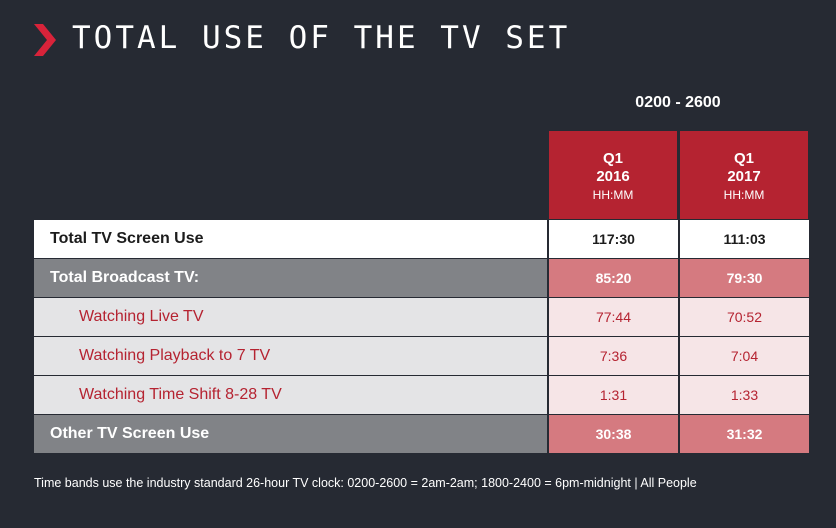 This screenshot has width=836, height=528. What do you see at coordinates (613, 278) in the screenshot?
I see `row-value-2016: 85:20` at bounding box center [613, 278].